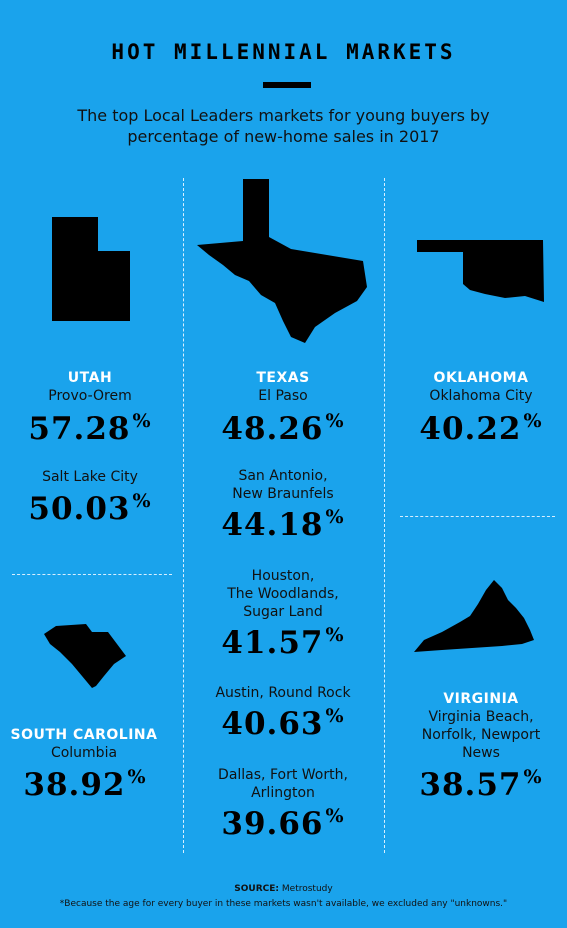 Image resolution: width=567 pixels, height=928 pixels. Describe the element at coordinates (283, 784) in the screenshot. I see `market-dallas: Dallas, Fort Worth, Arlington` at that location.